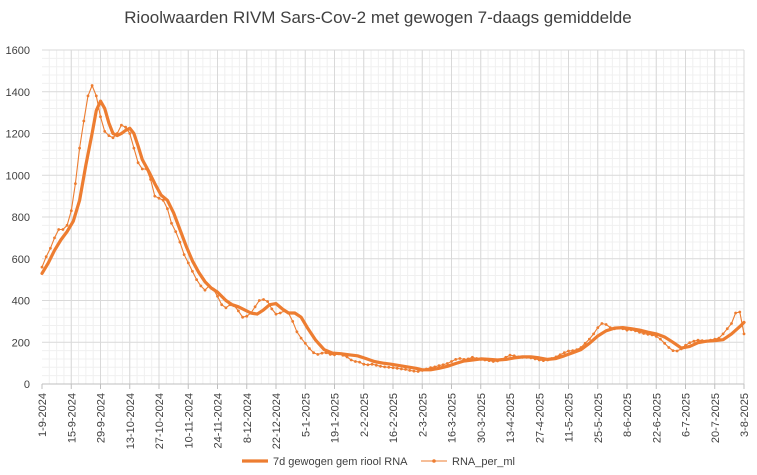  I want to click on y-axis: 0 200 400 600 800 1000 1200 1400 1600, so click(18, 218).